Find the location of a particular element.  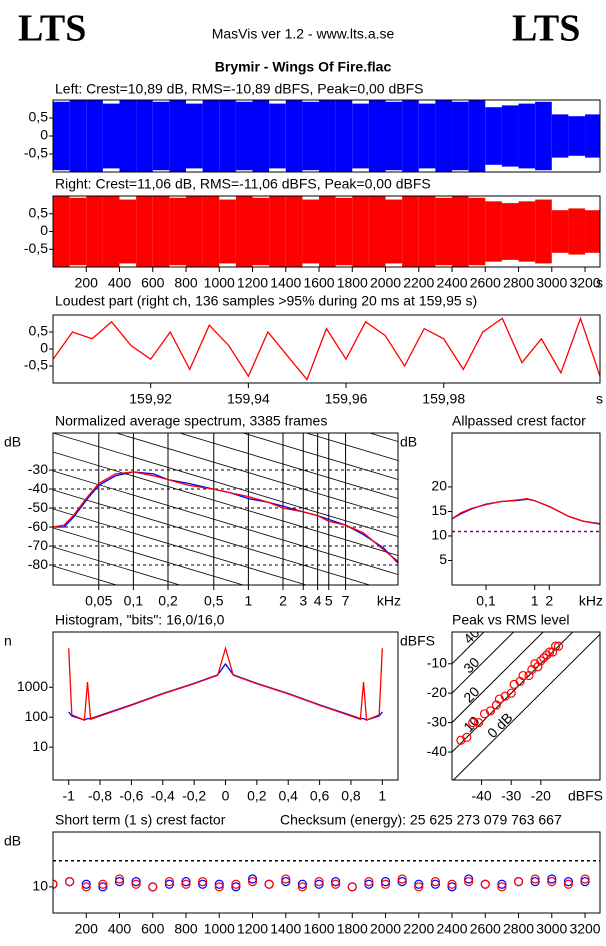

diagonal-label: 10 is located at coordinates (471, 724).